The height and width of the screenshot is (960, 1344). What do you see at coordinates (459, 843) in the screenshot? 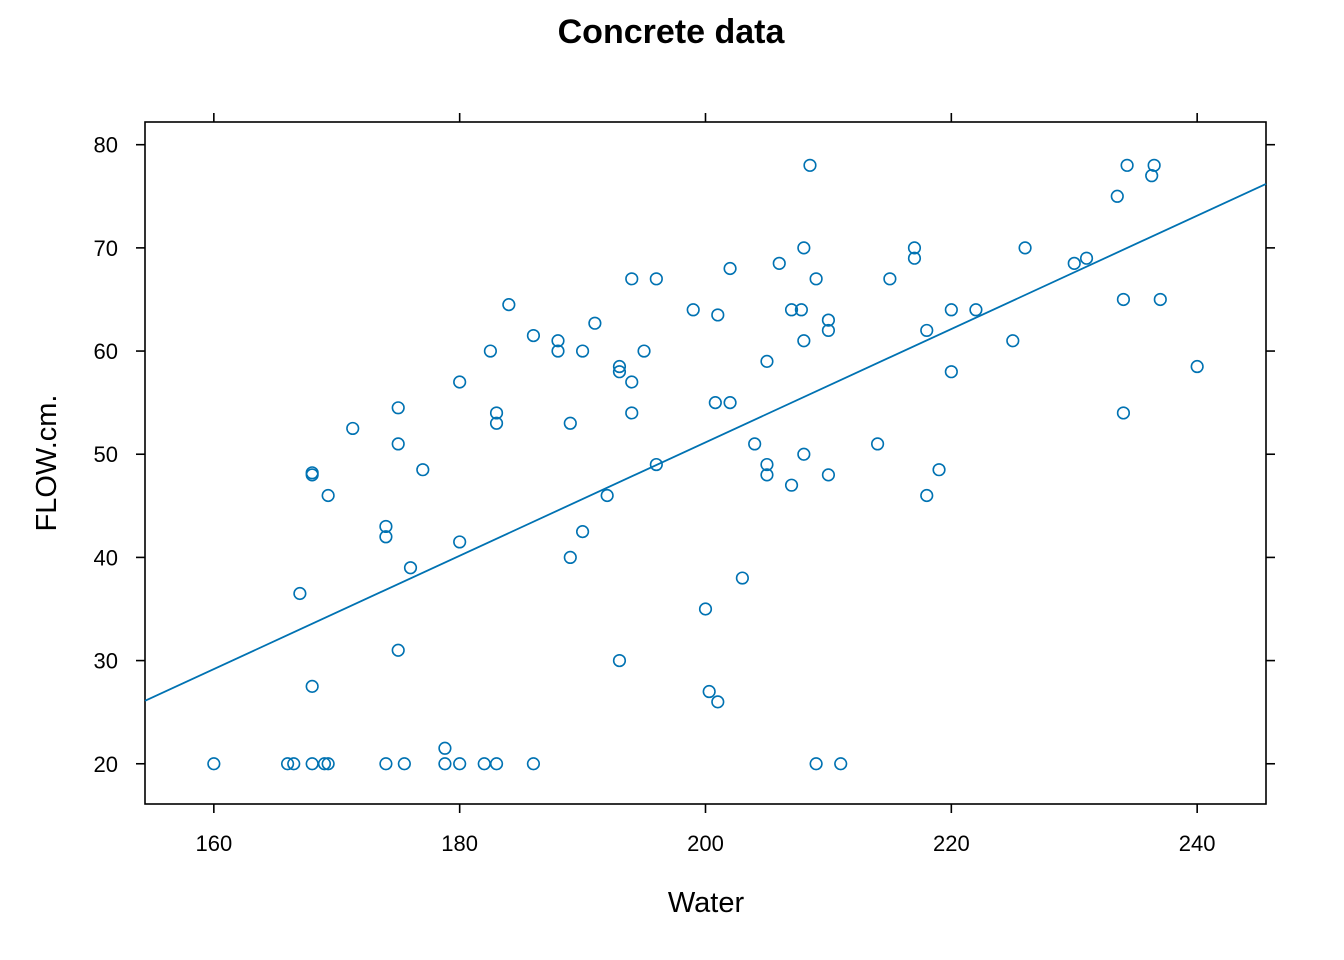
I see `x-tick-label: 180` at bounding box center [459, 843].